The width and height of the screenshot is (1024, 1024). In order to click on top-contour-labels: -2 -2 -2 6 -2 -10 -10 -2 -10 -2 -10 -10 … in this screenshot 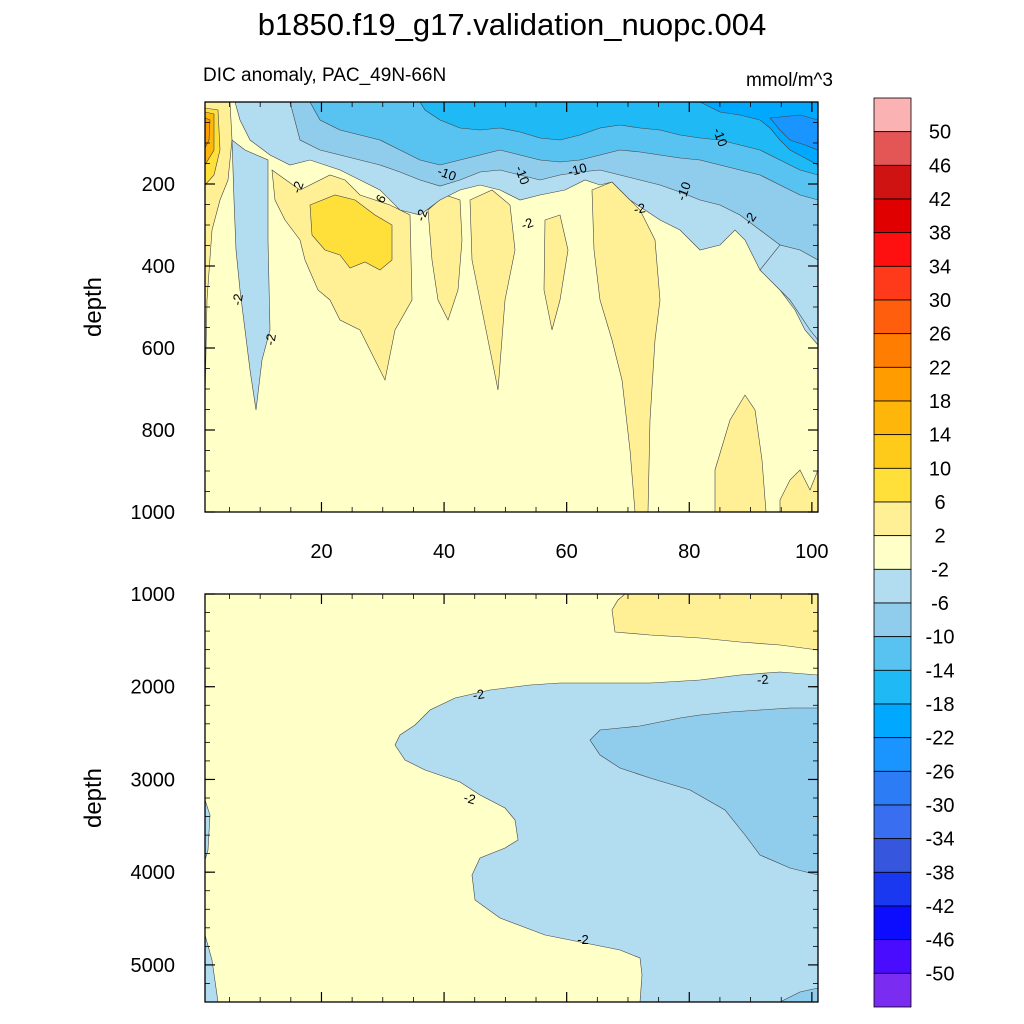, I will do `click(494, 236)`.